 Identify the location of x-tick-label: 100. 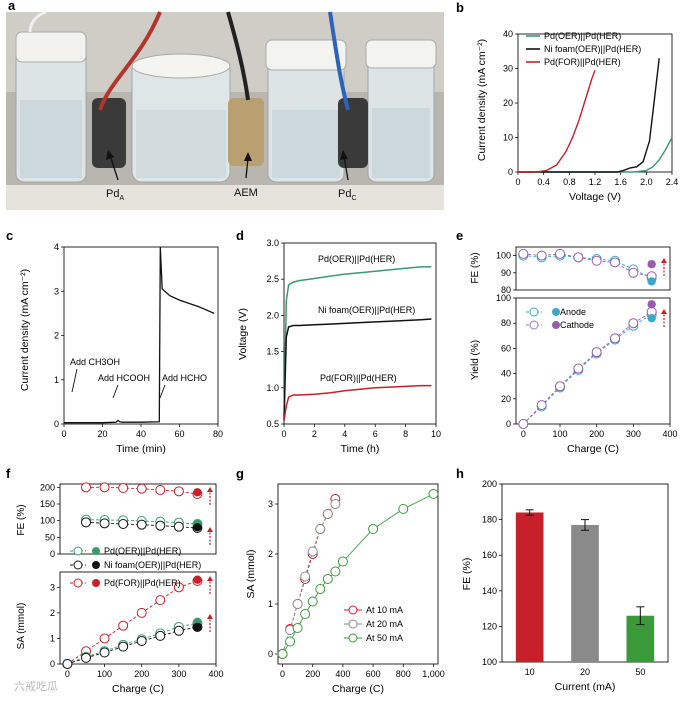
(104, 674).